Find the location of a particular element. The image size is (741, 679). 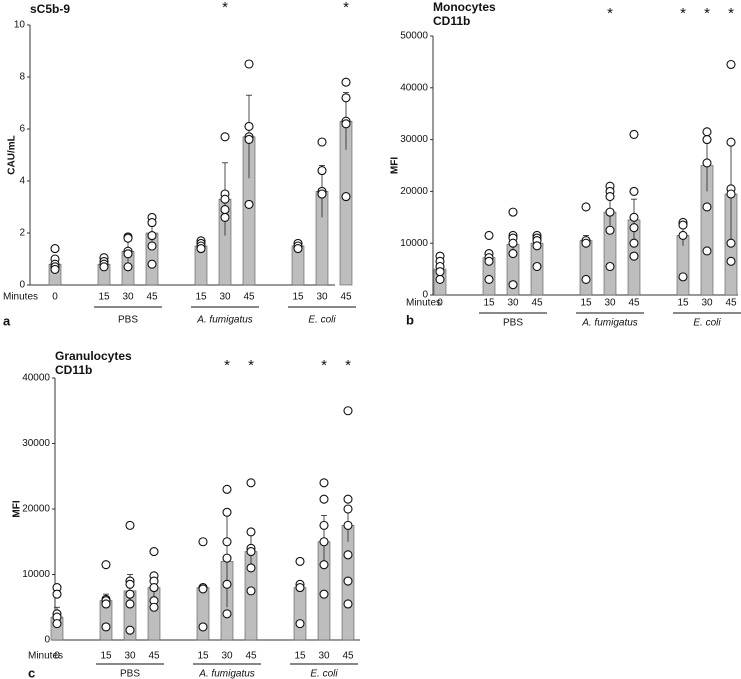

panel-title: Monocytes is located at coordinates (464, 7).